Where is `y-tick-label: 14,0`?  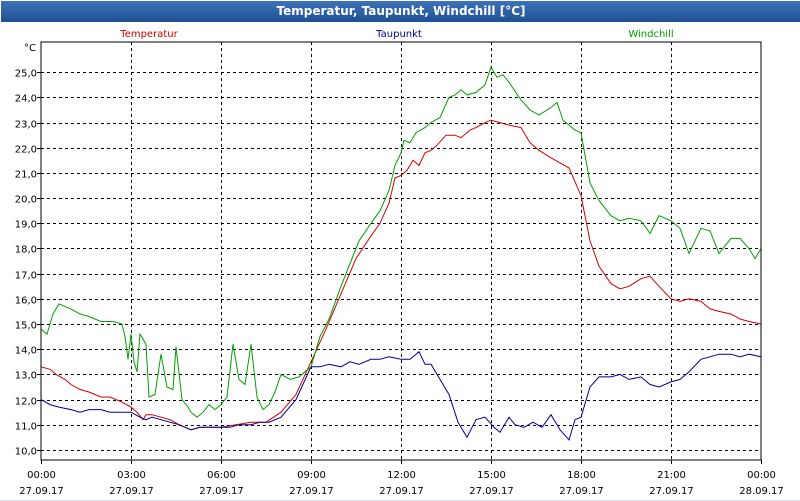
y-tick-label: 14,0 is located at coordinates (26, 351).